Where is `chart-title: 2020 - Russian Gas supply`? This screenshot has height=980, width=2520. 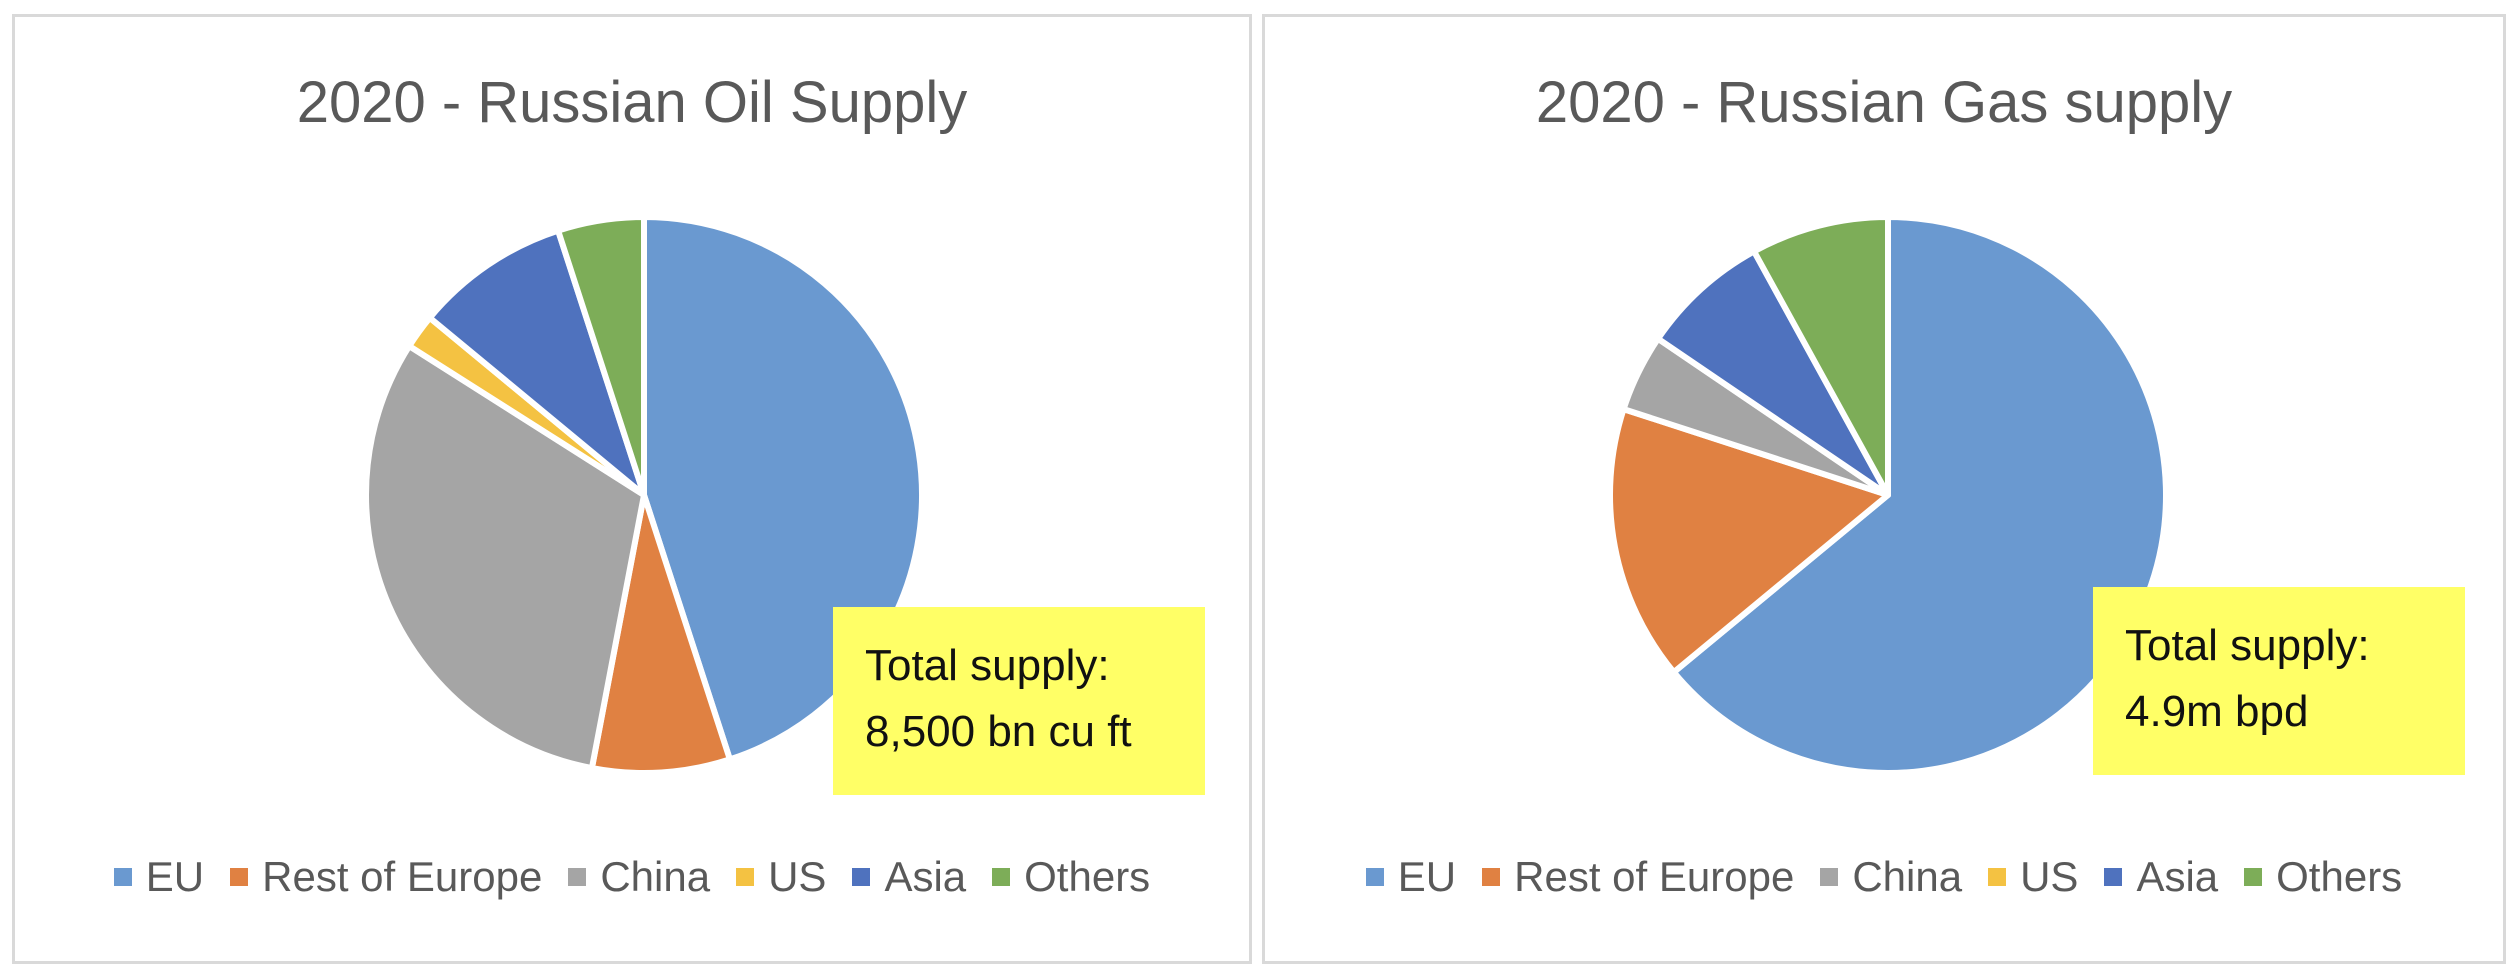
chart-title: 2020 - Russian Gas supply is located at coordinates (1884, 102).